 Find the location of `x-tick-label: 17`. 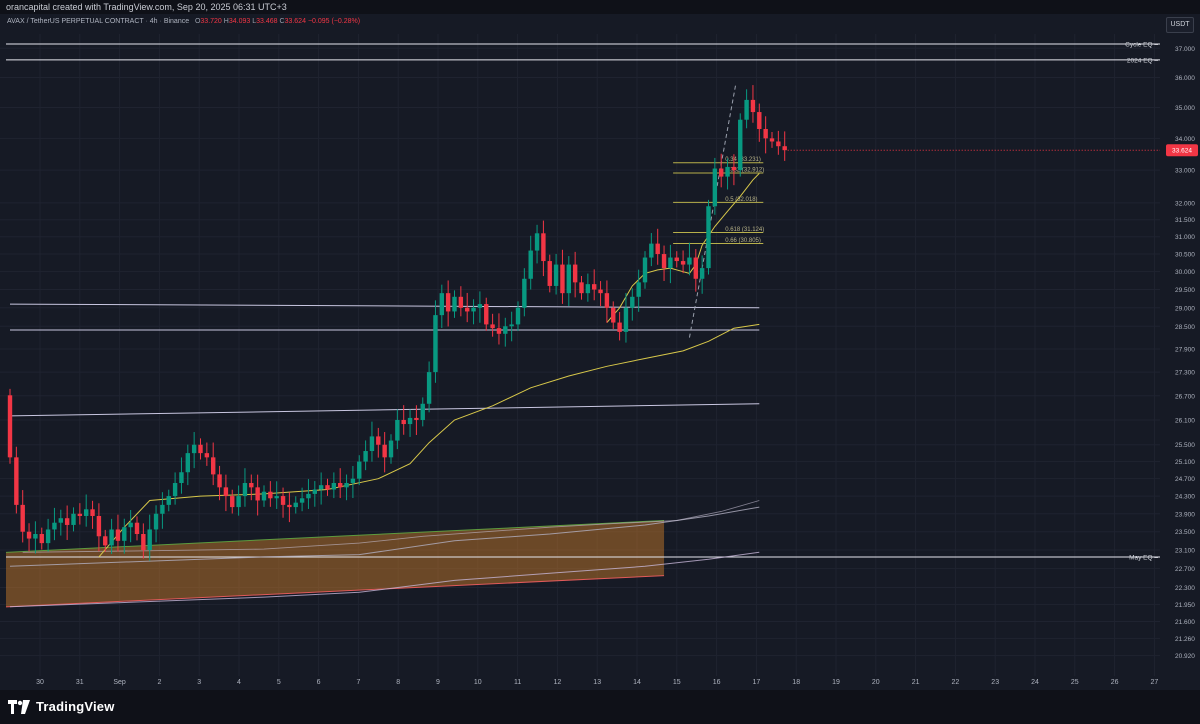

x-tick-label: 17 is located at coordinates (757, 682).